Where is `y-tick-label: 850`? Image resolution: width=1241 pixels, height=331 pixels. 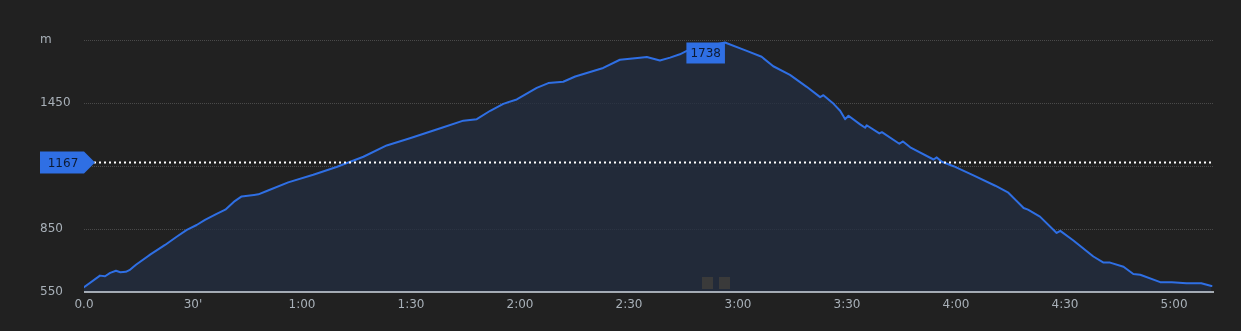
y-tick-label: 850 is located at coordinates (51, 228).